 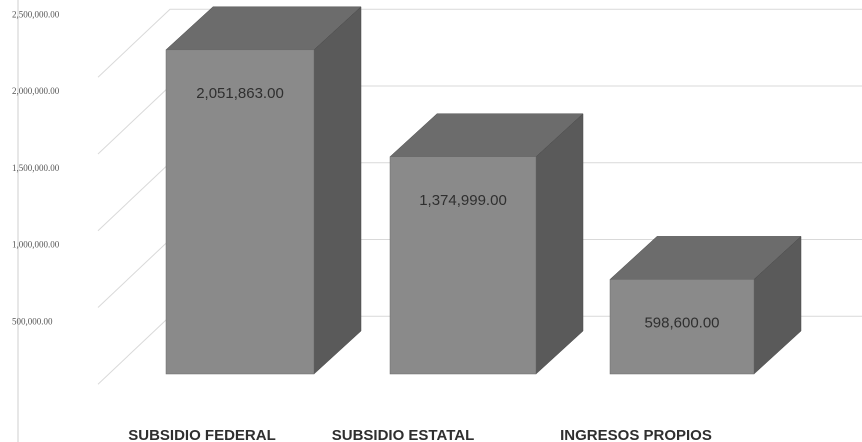 What do you see at coordinates (636, 434) in the screenshot?
I see `x-category-label-ingresos-propios: INGRESOS PROPIOS` at bounding box center [636, 434].